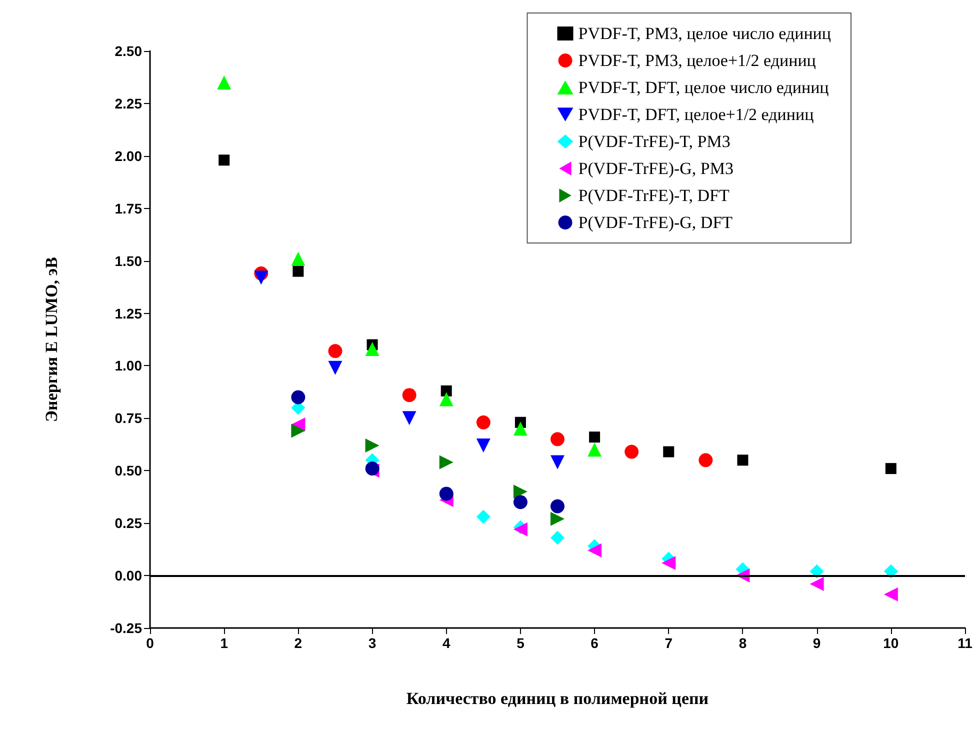 The height and width of the screenshot is (745, 979). What do you see at coordinates (128, 470) in the screenshot?
I see `y-tick-label: 0.50` at bounding box center [128, 470].